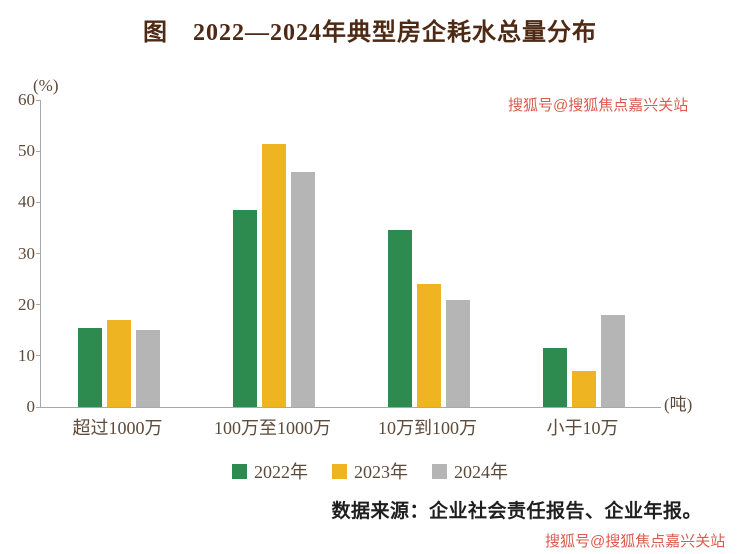  What do you see at coordinates (26, 202) in the screenshot?
I see `y-tick-label: 40` at bounding box center [26, 202].